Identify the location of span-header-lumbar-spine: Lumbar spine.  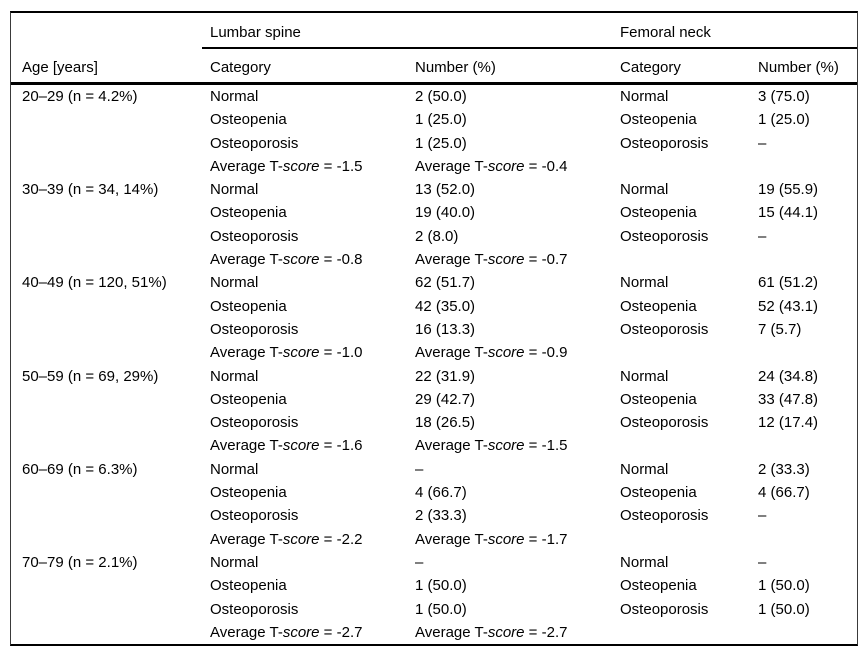
(407, 31).